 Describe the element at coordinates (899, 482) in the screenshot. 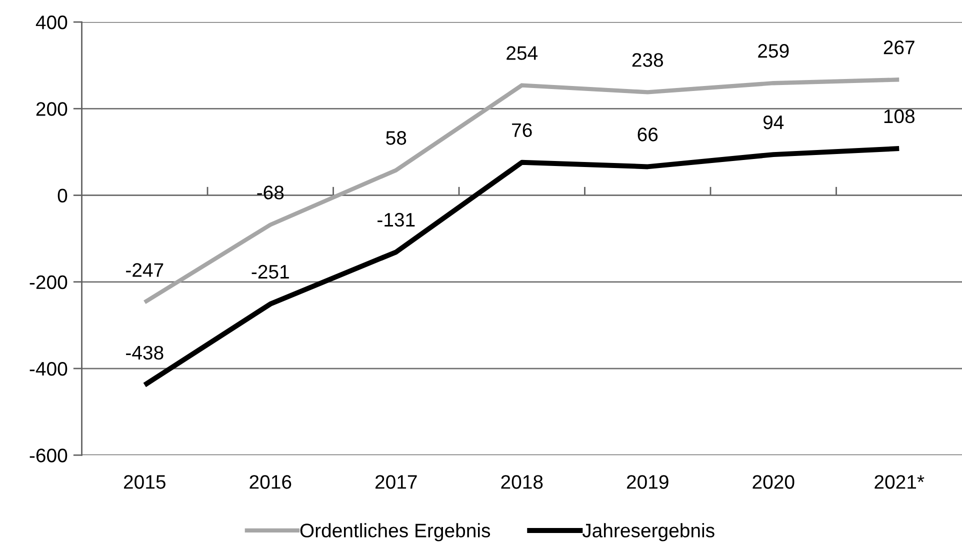

I see `x-tick-label: 2021*` at that location.